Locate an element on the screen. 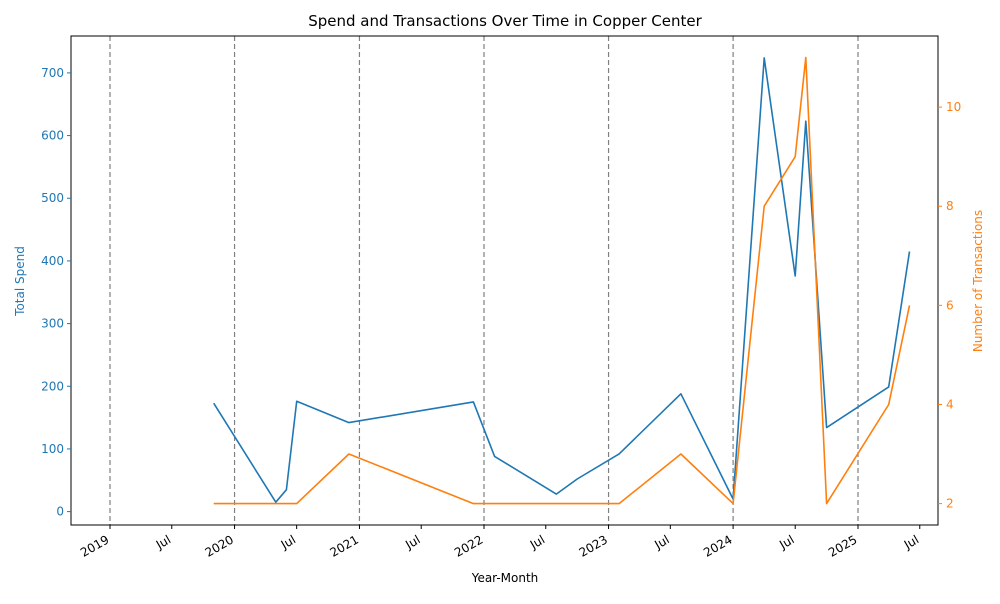  y-axis-right-label: Number of Transactions is located at coordinates (978, 281).